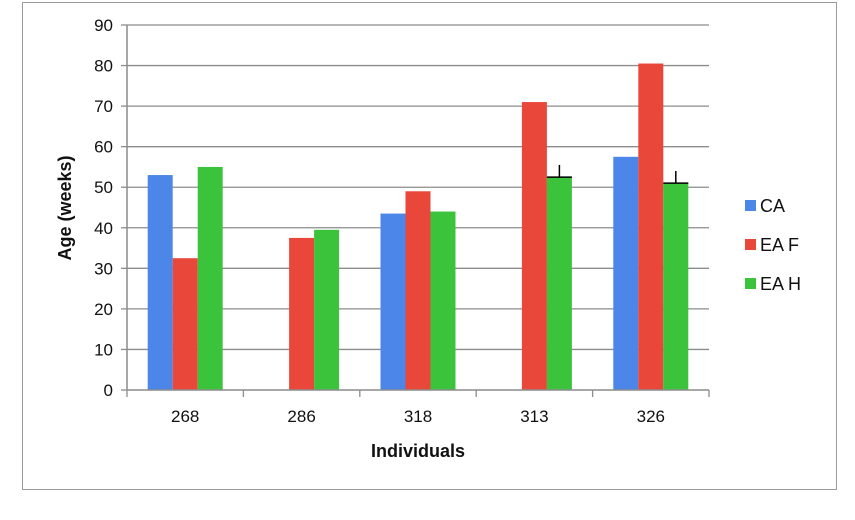  Describe the element at coordinates (103, 268) in the screenshot. I see `y-tick-label: 30` at that location.